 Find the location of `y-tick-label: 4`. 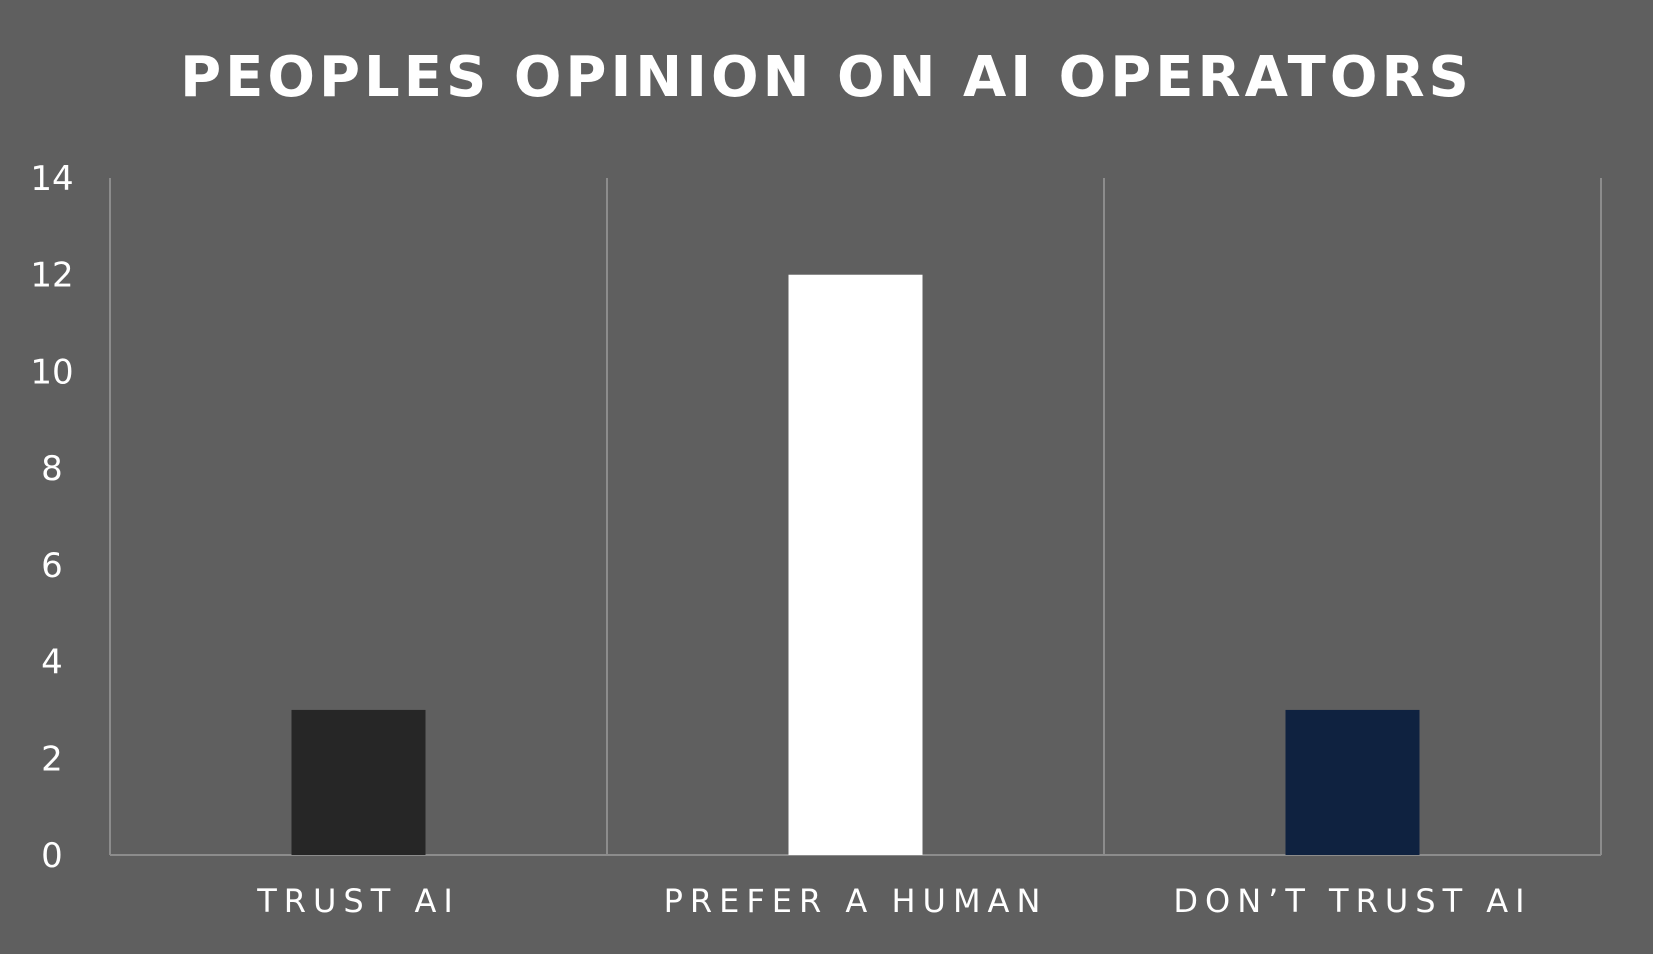

y-tick-label: 4 is located at coordinates (52, 663).